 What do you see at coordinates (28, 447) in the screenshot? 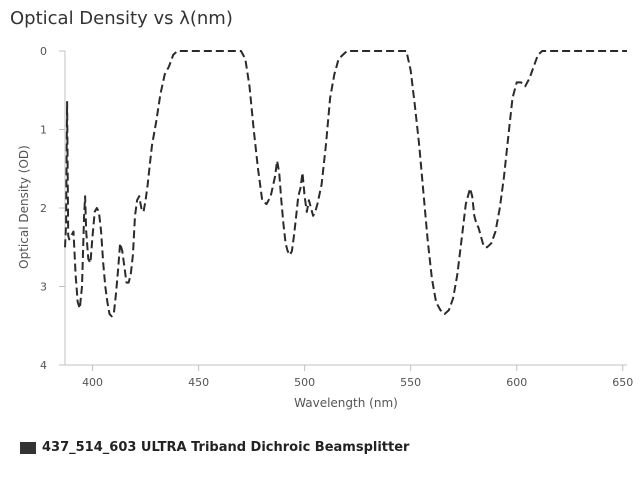
I see `legend-swatch` at bounding box center [28, 447].